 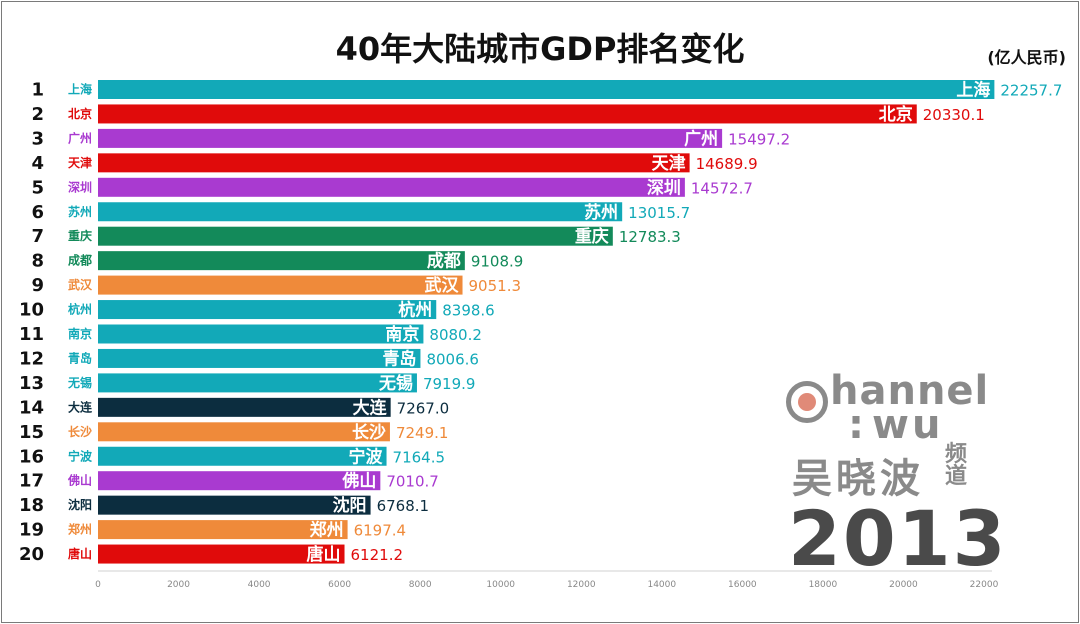 What do you see at coordinates (80, 333) in the screenshot?
I see `city-label: 南京` at bounding box center [80, 333].